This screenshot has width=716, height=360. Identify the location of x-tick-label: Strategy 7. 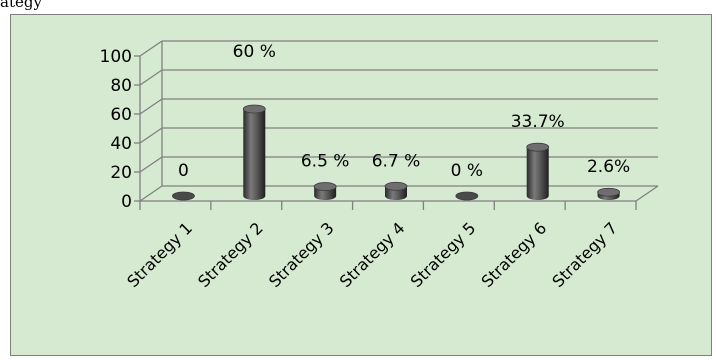
(584, 254).